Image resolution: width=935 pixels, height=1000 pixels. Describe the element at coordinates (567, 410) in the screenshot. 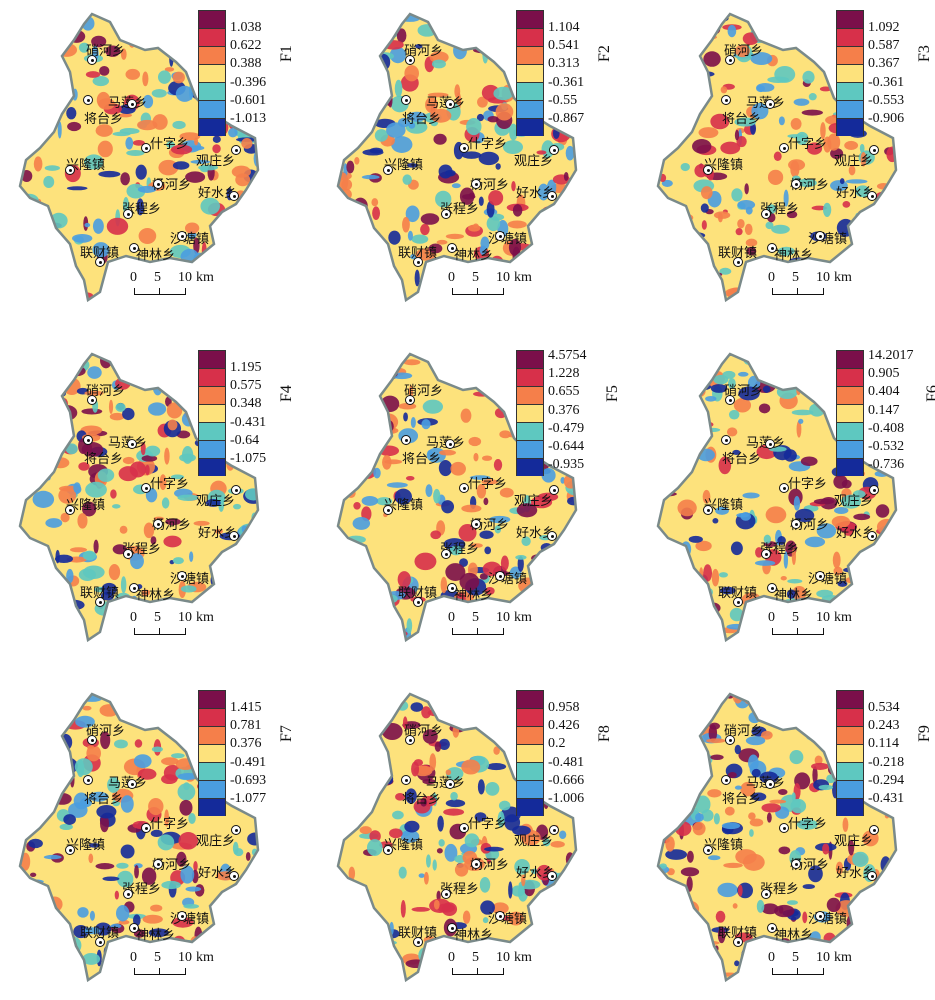

I see `legend-values: 4.5754 1.228 0.655 0.376 -0.479 -0.644 -0.935` at that location.